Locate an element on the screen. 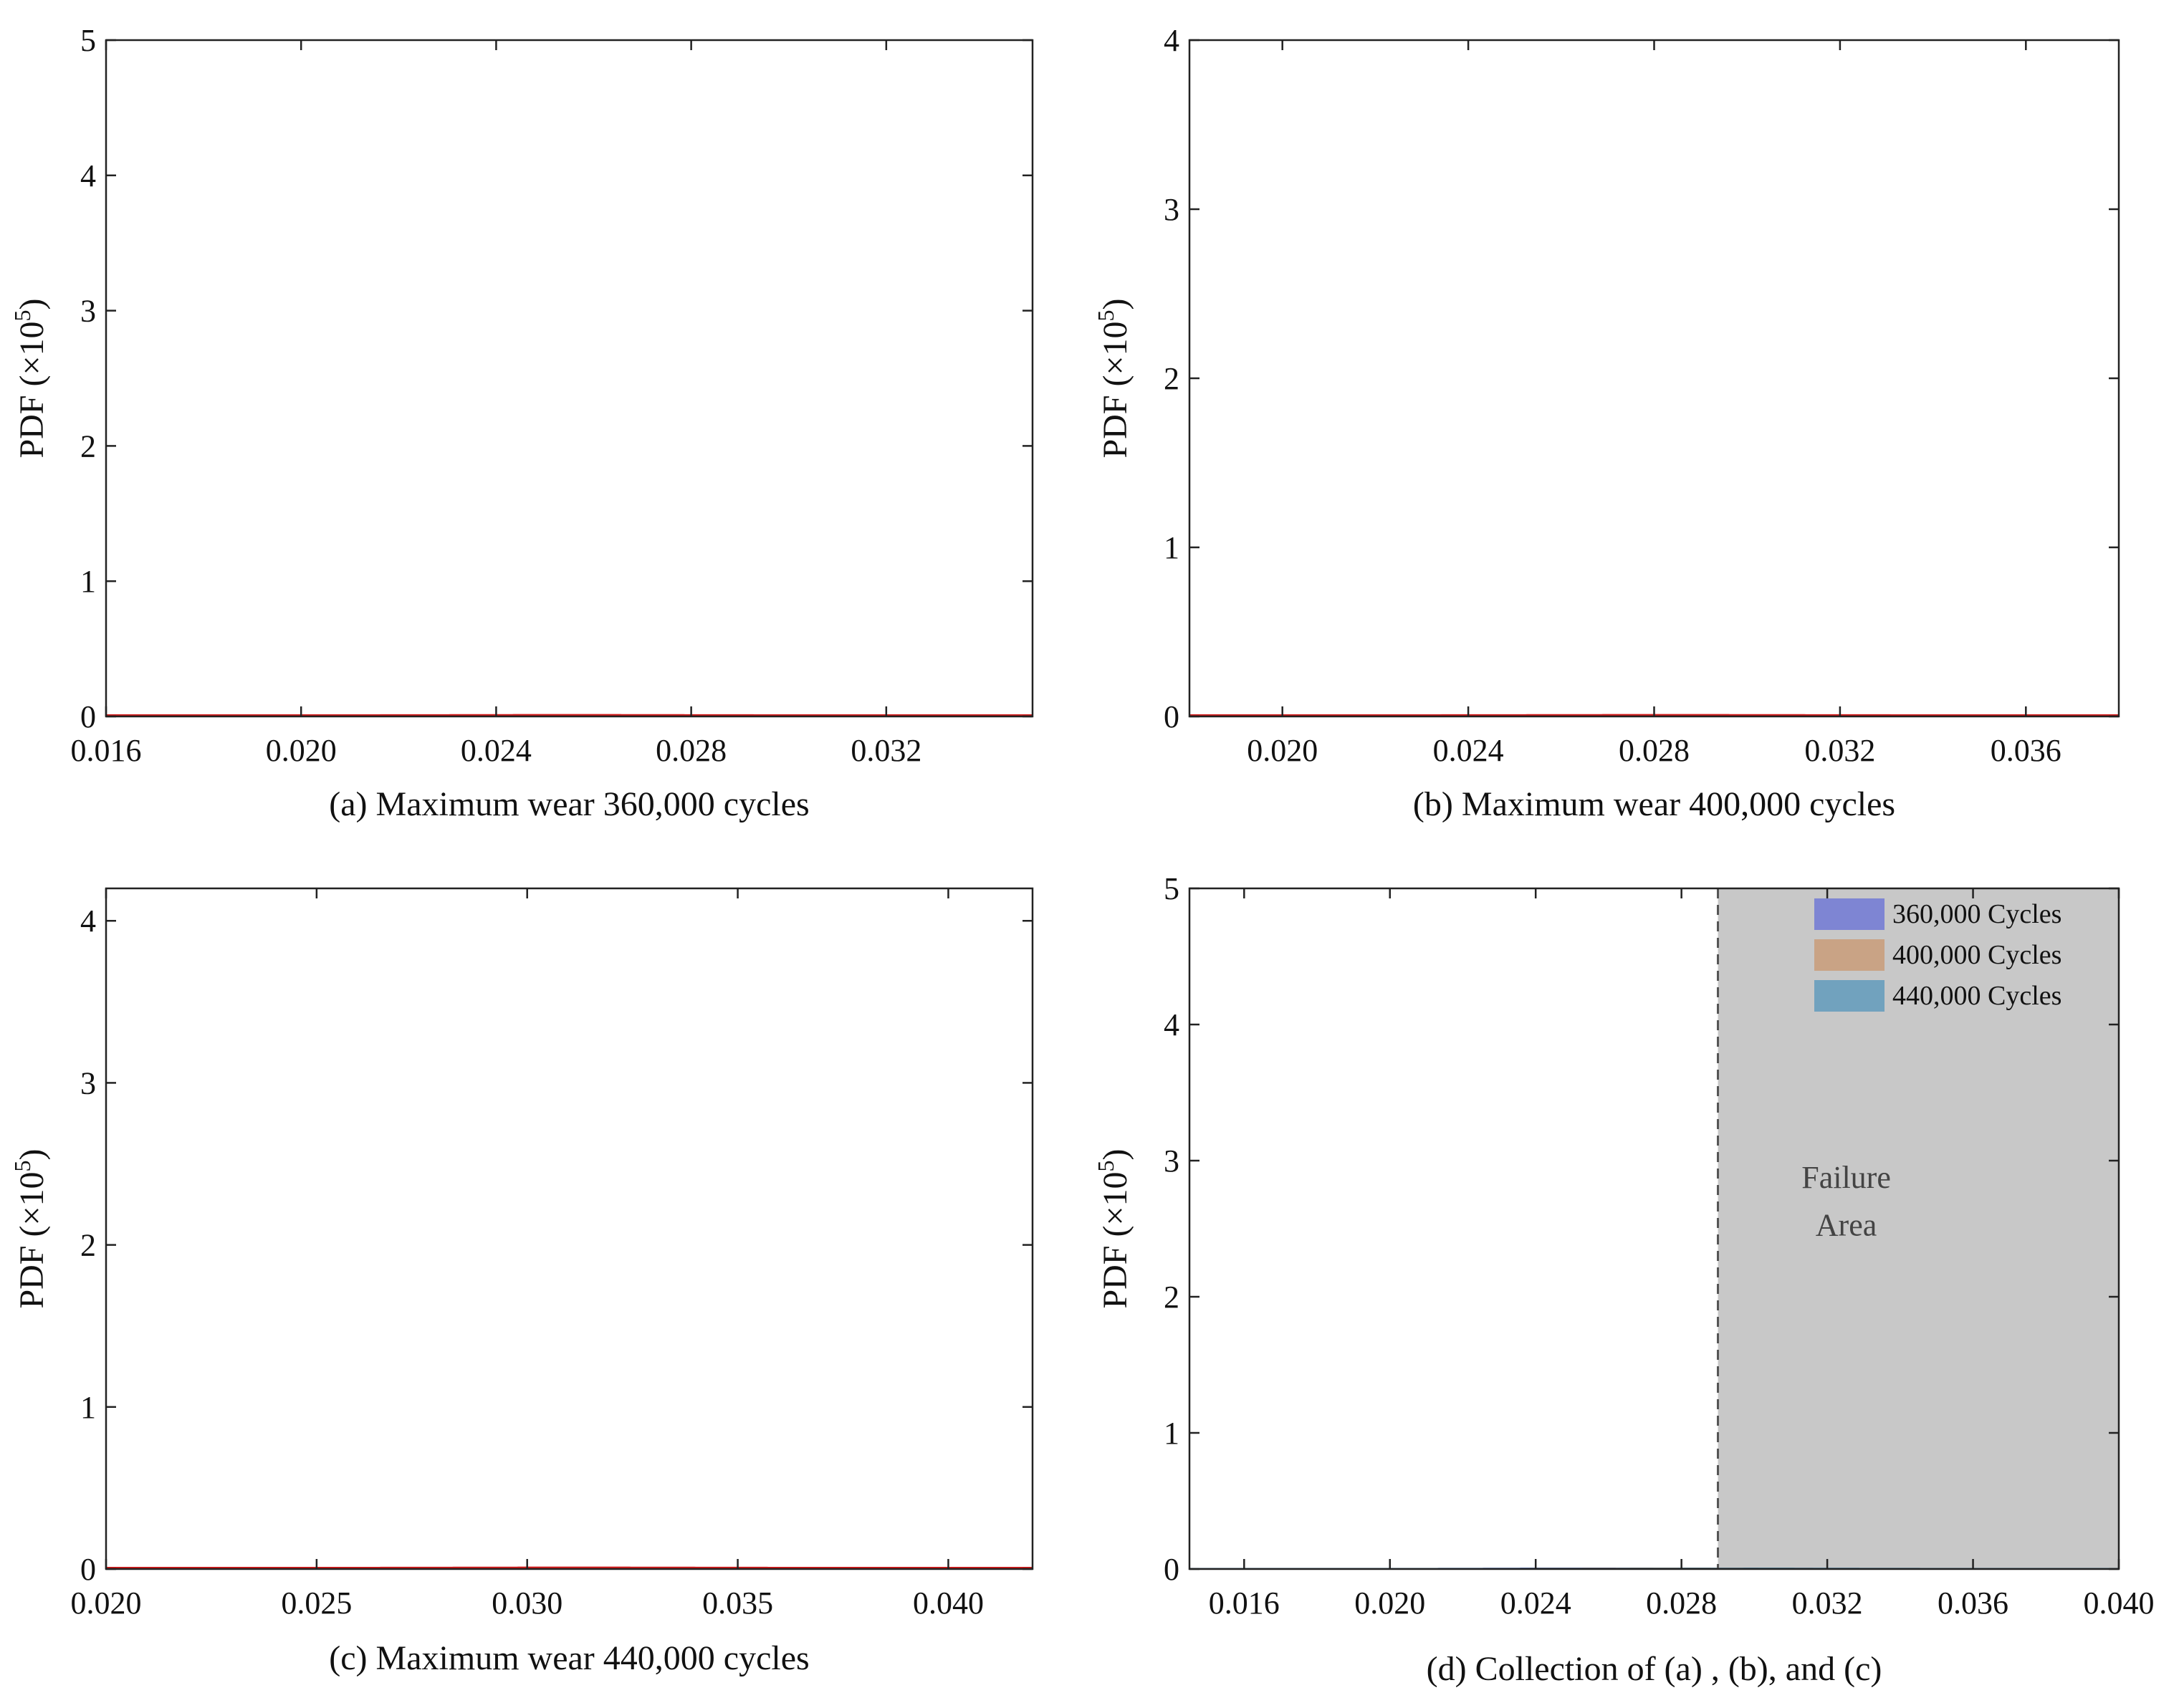 Image resolution: width=2179 pixels, height=1708 pixels. panel-caption: (c) Maximum wear 440,000 cycles is located at coordinates (569, 1658).